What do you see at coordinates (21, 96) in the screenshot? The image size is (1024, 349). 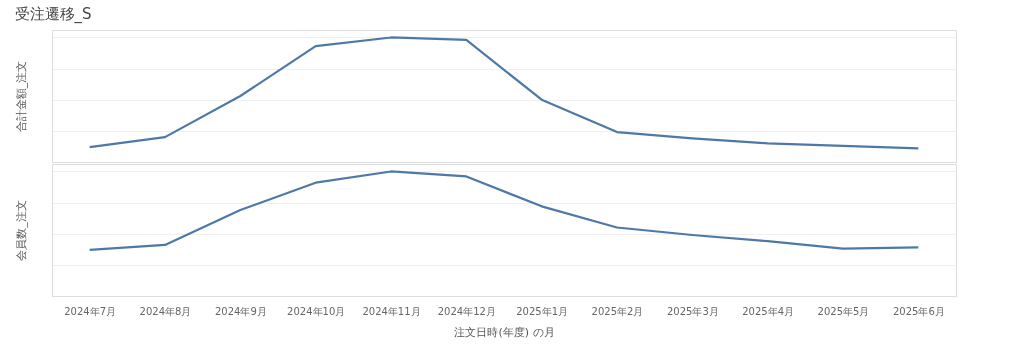 I see `y-axis-title: 合計金額_注文` at bounding box center [21, 96].